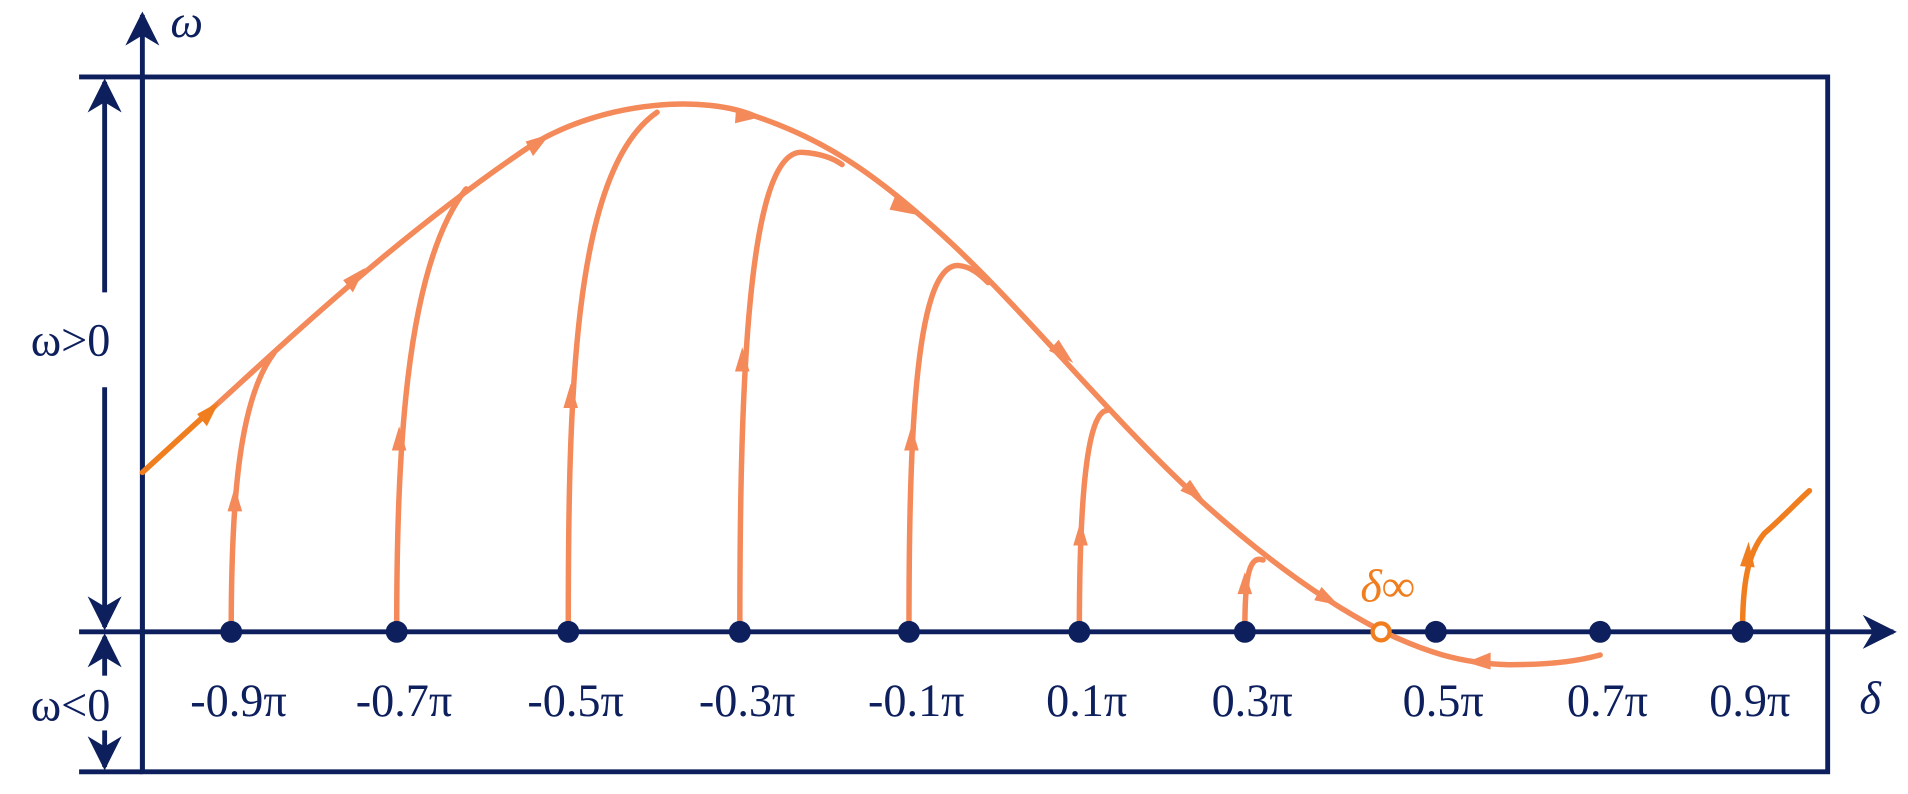  What do you see at coordinates (238, 700) in the screenshot?
I see `tick-label: -0.9π` at bounding box center [238, 700].